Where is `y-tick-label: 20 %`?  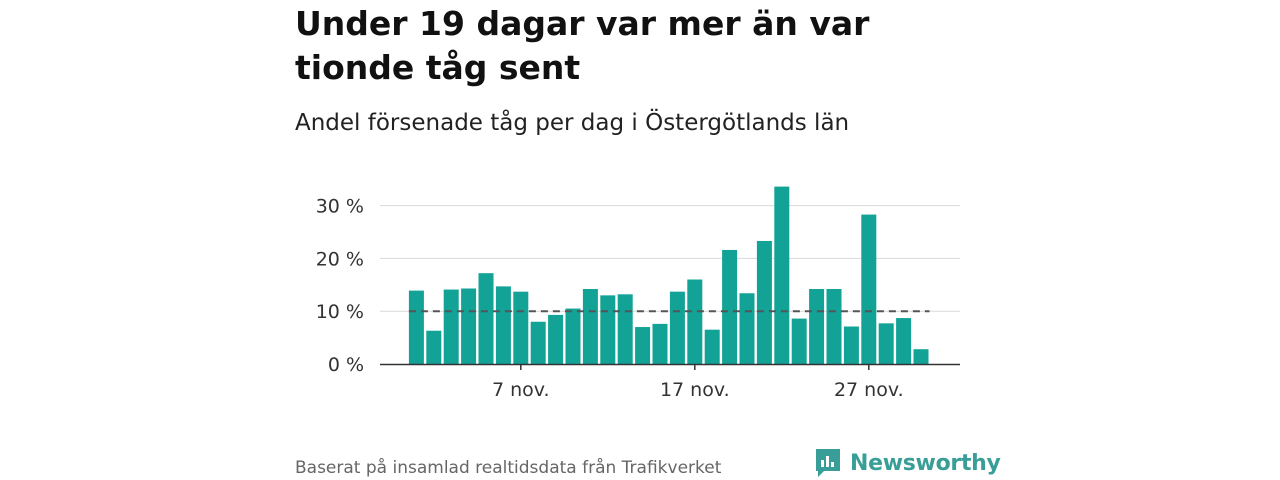 y-tick-label: 20 % is located at coordinates (340, 259).